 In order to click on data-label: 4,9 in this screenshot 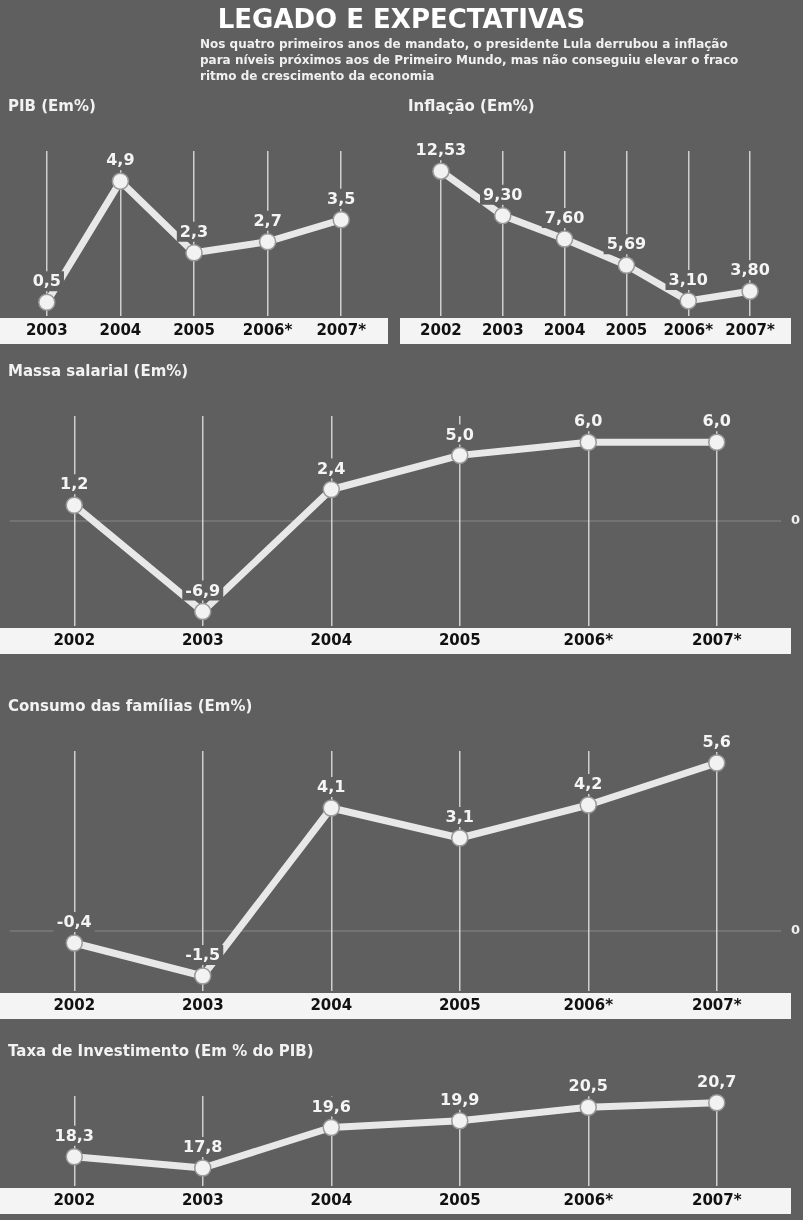, I will do `click(120, 160)`.